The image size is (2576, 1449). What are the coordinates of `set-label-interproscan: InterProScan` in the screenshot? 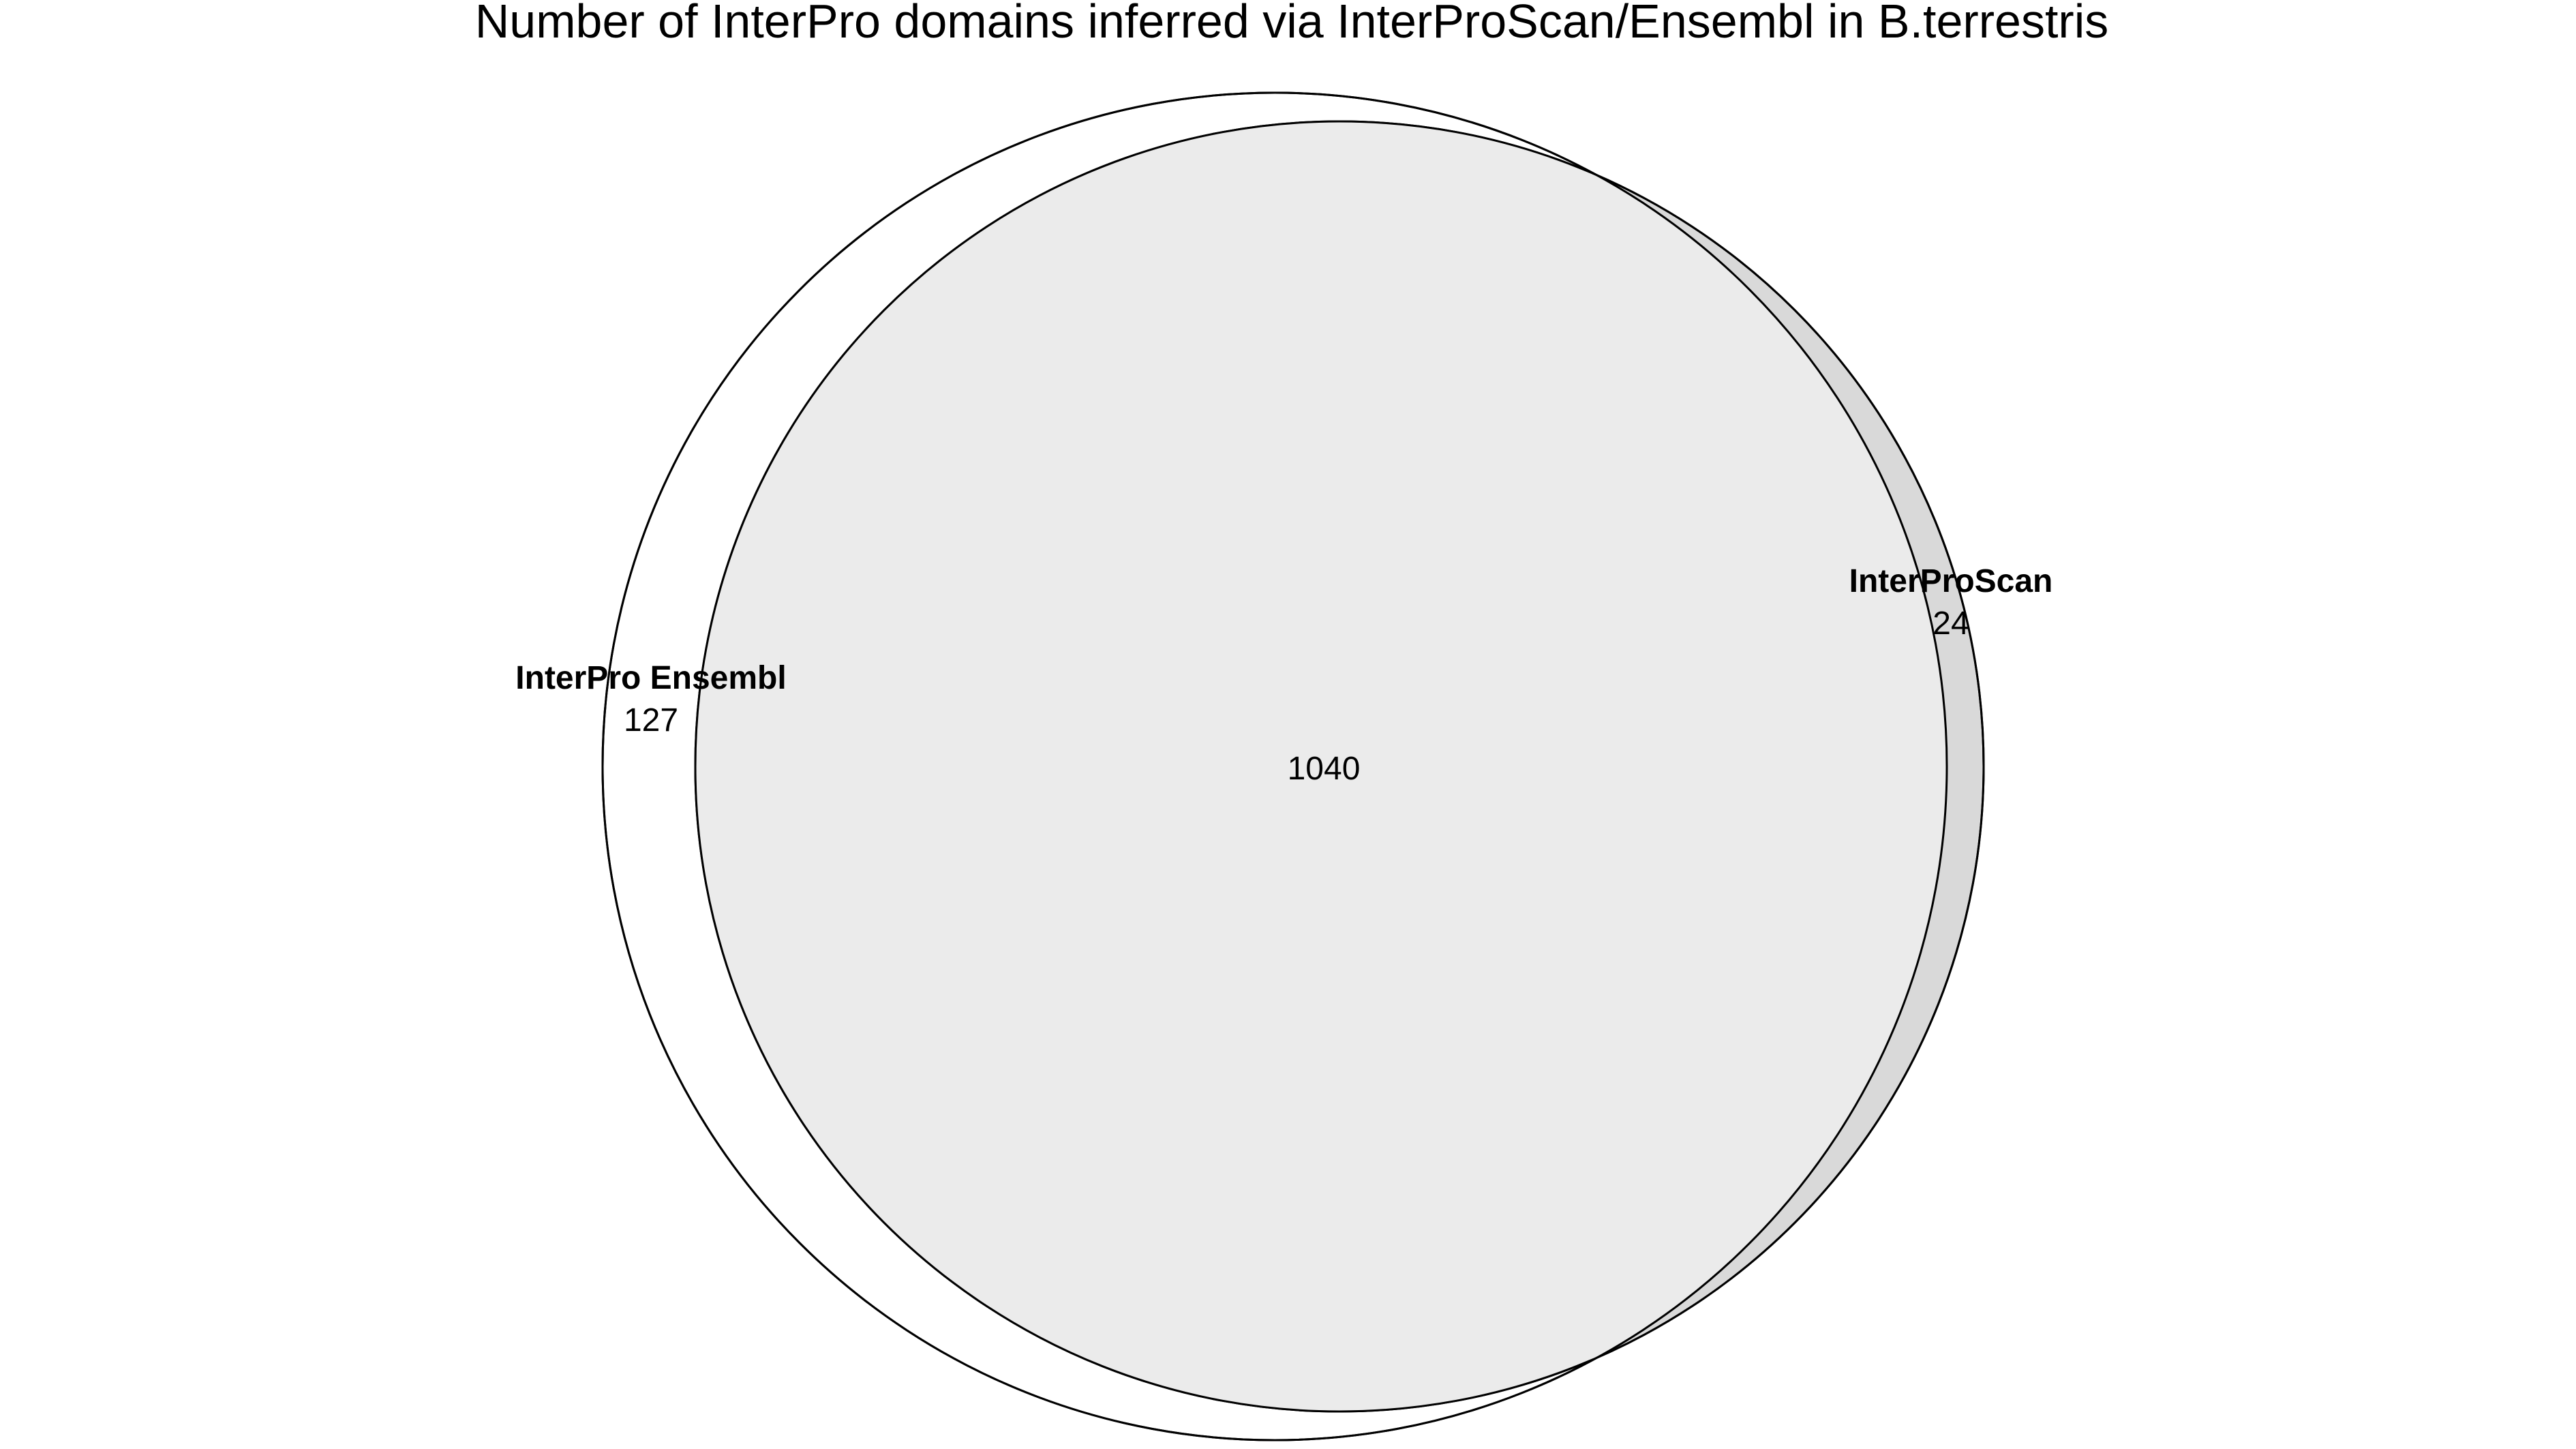 It's located at (1951, 581).